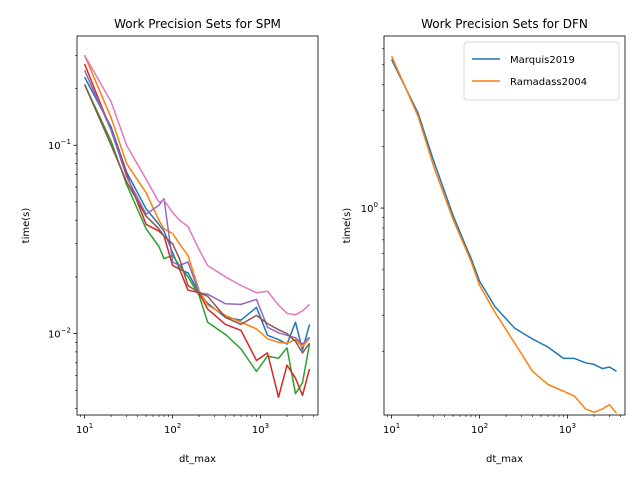 This screenshot has height=480, width=640. Describe the element at coordinates (548, 82) in the screenshot. I see `legend-label: Ramadass2004` at that location.